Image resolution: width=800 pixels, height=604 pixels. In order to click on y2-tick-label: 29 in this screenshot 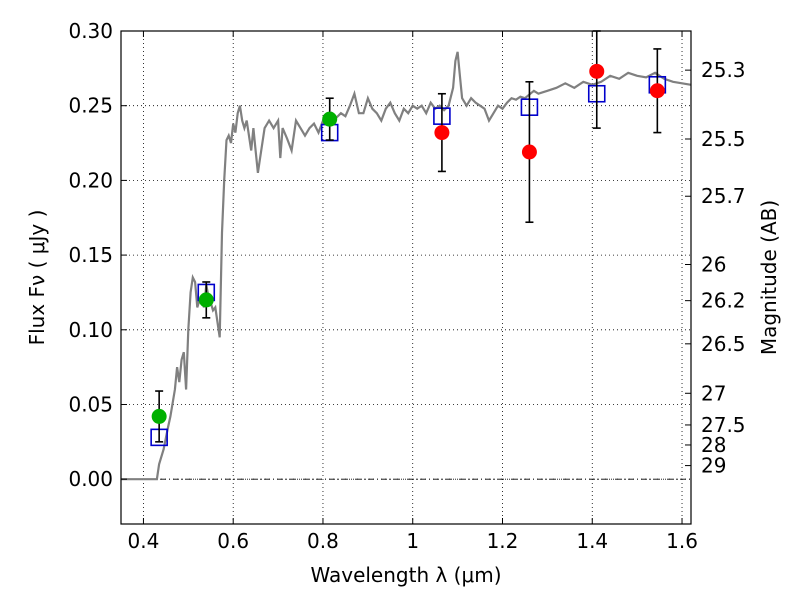, I will do `click(713, 466)`.